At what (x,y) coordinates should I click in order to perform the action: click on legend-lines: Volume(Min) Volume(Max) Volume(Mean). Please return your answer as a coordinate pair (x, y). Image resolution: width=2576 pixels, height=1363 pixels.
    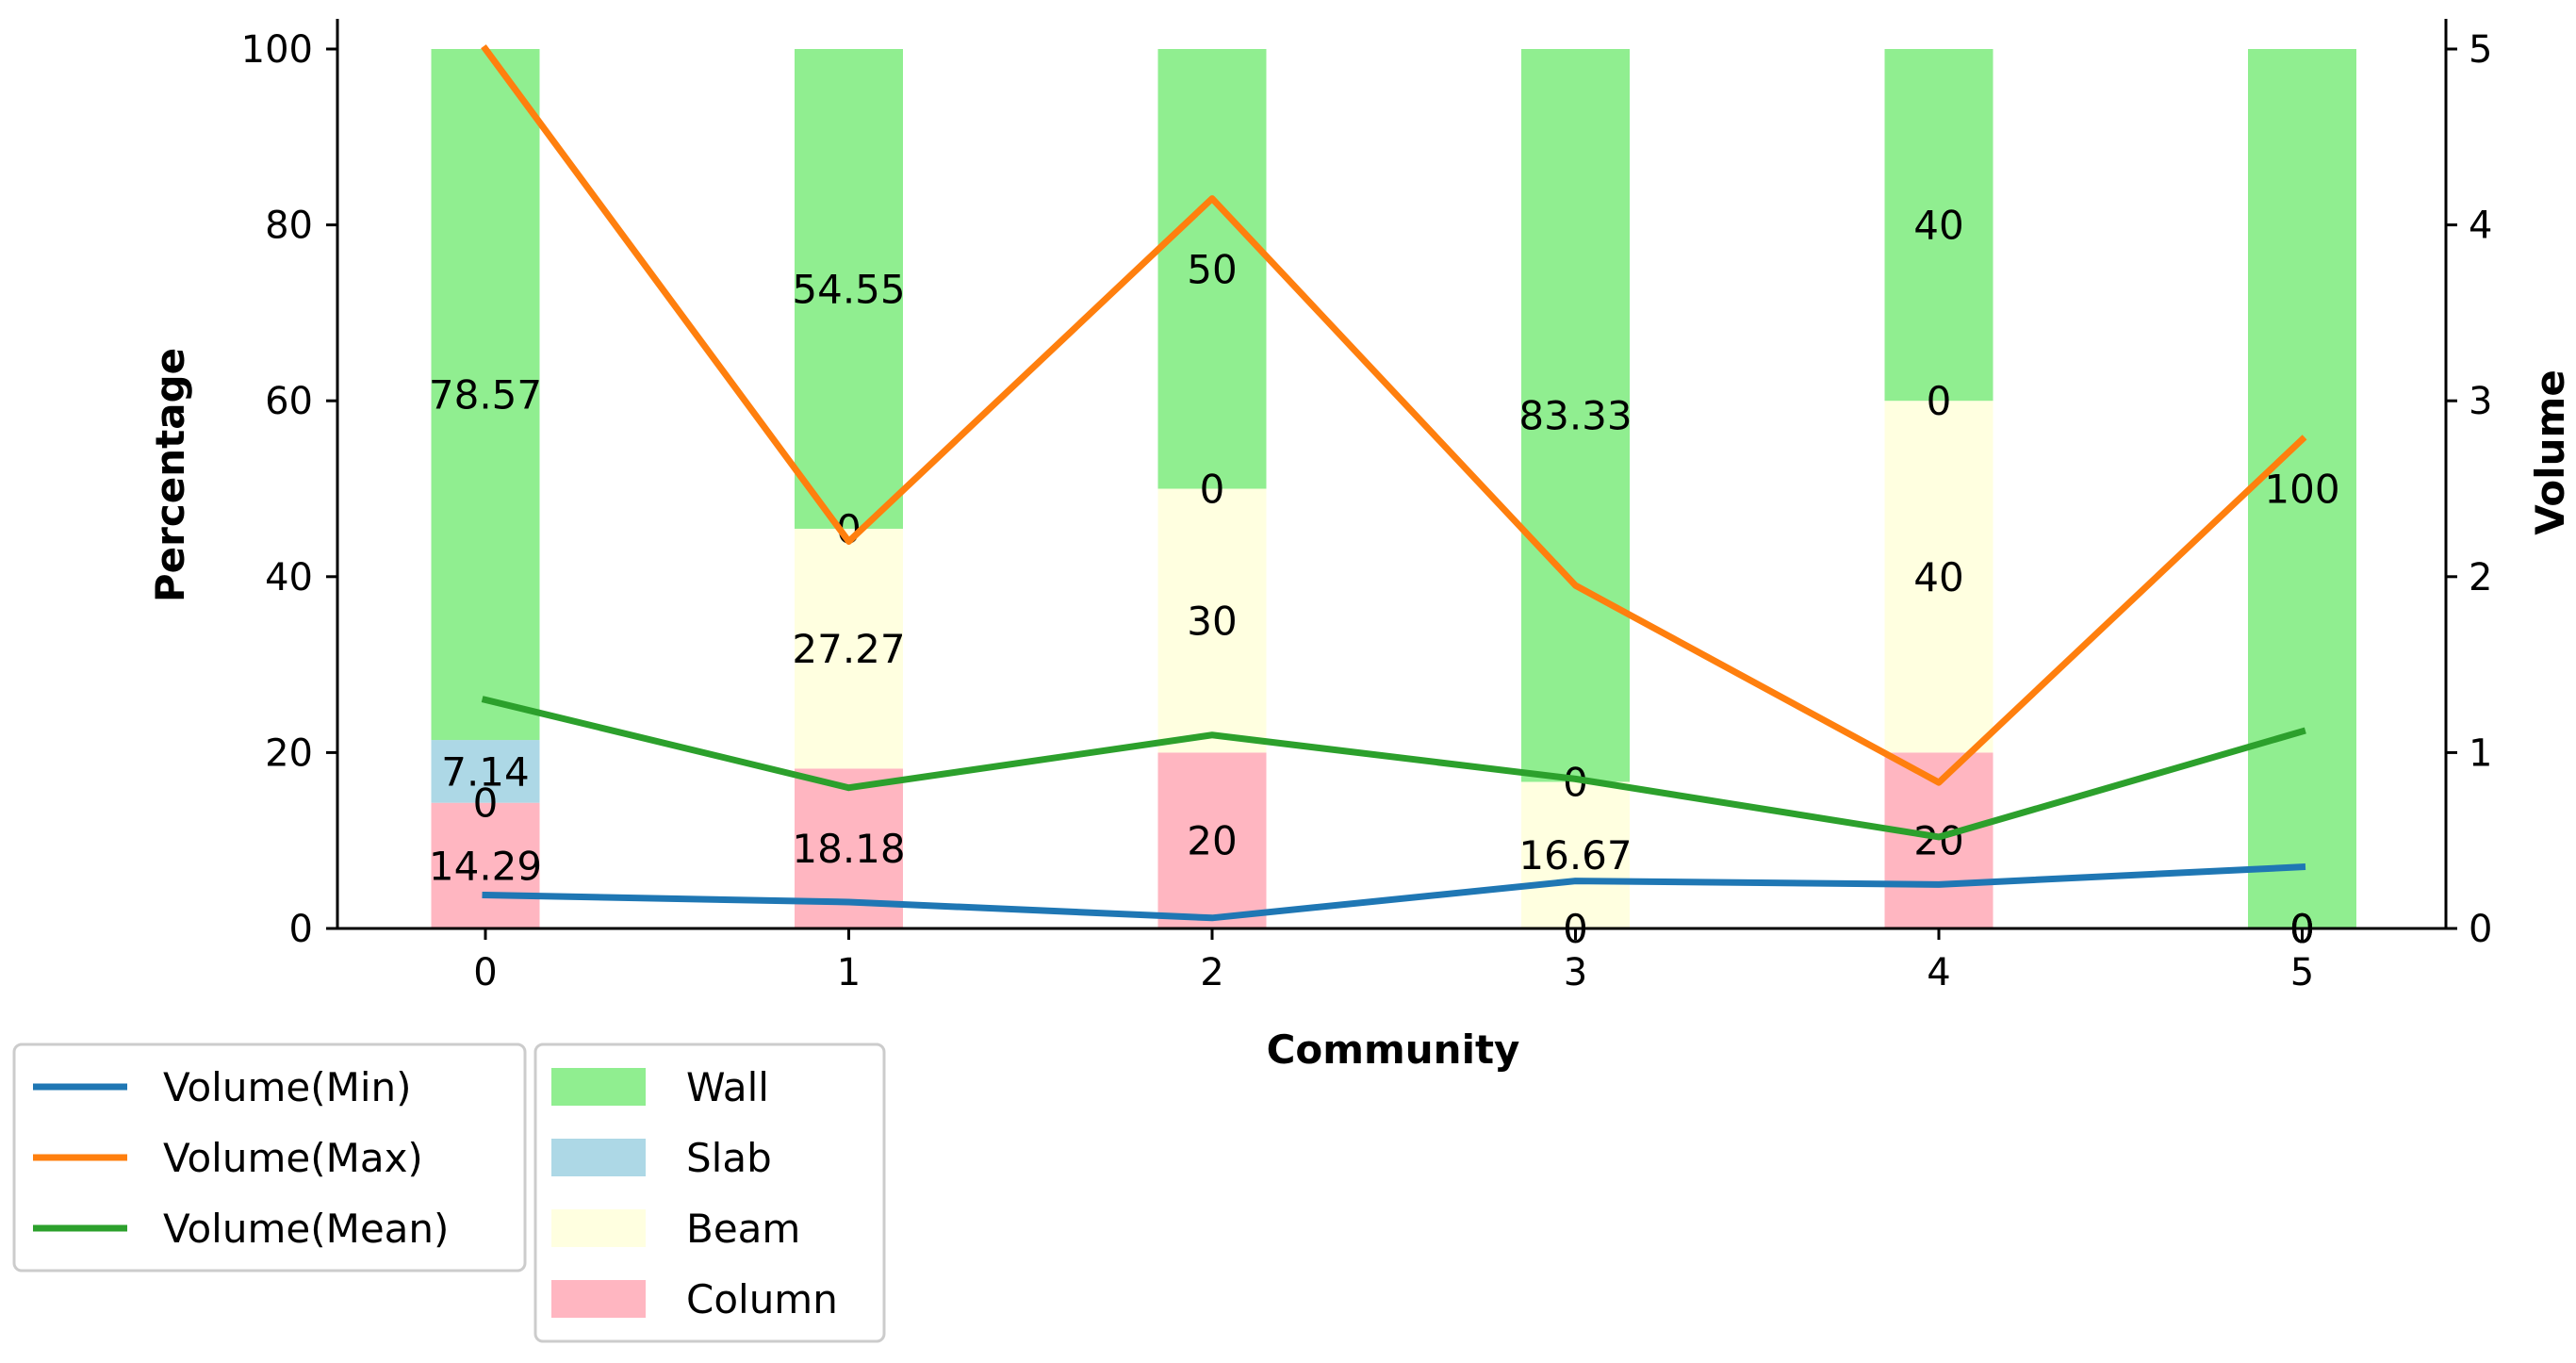
    Looking at the image, I should click on (269, 1158).